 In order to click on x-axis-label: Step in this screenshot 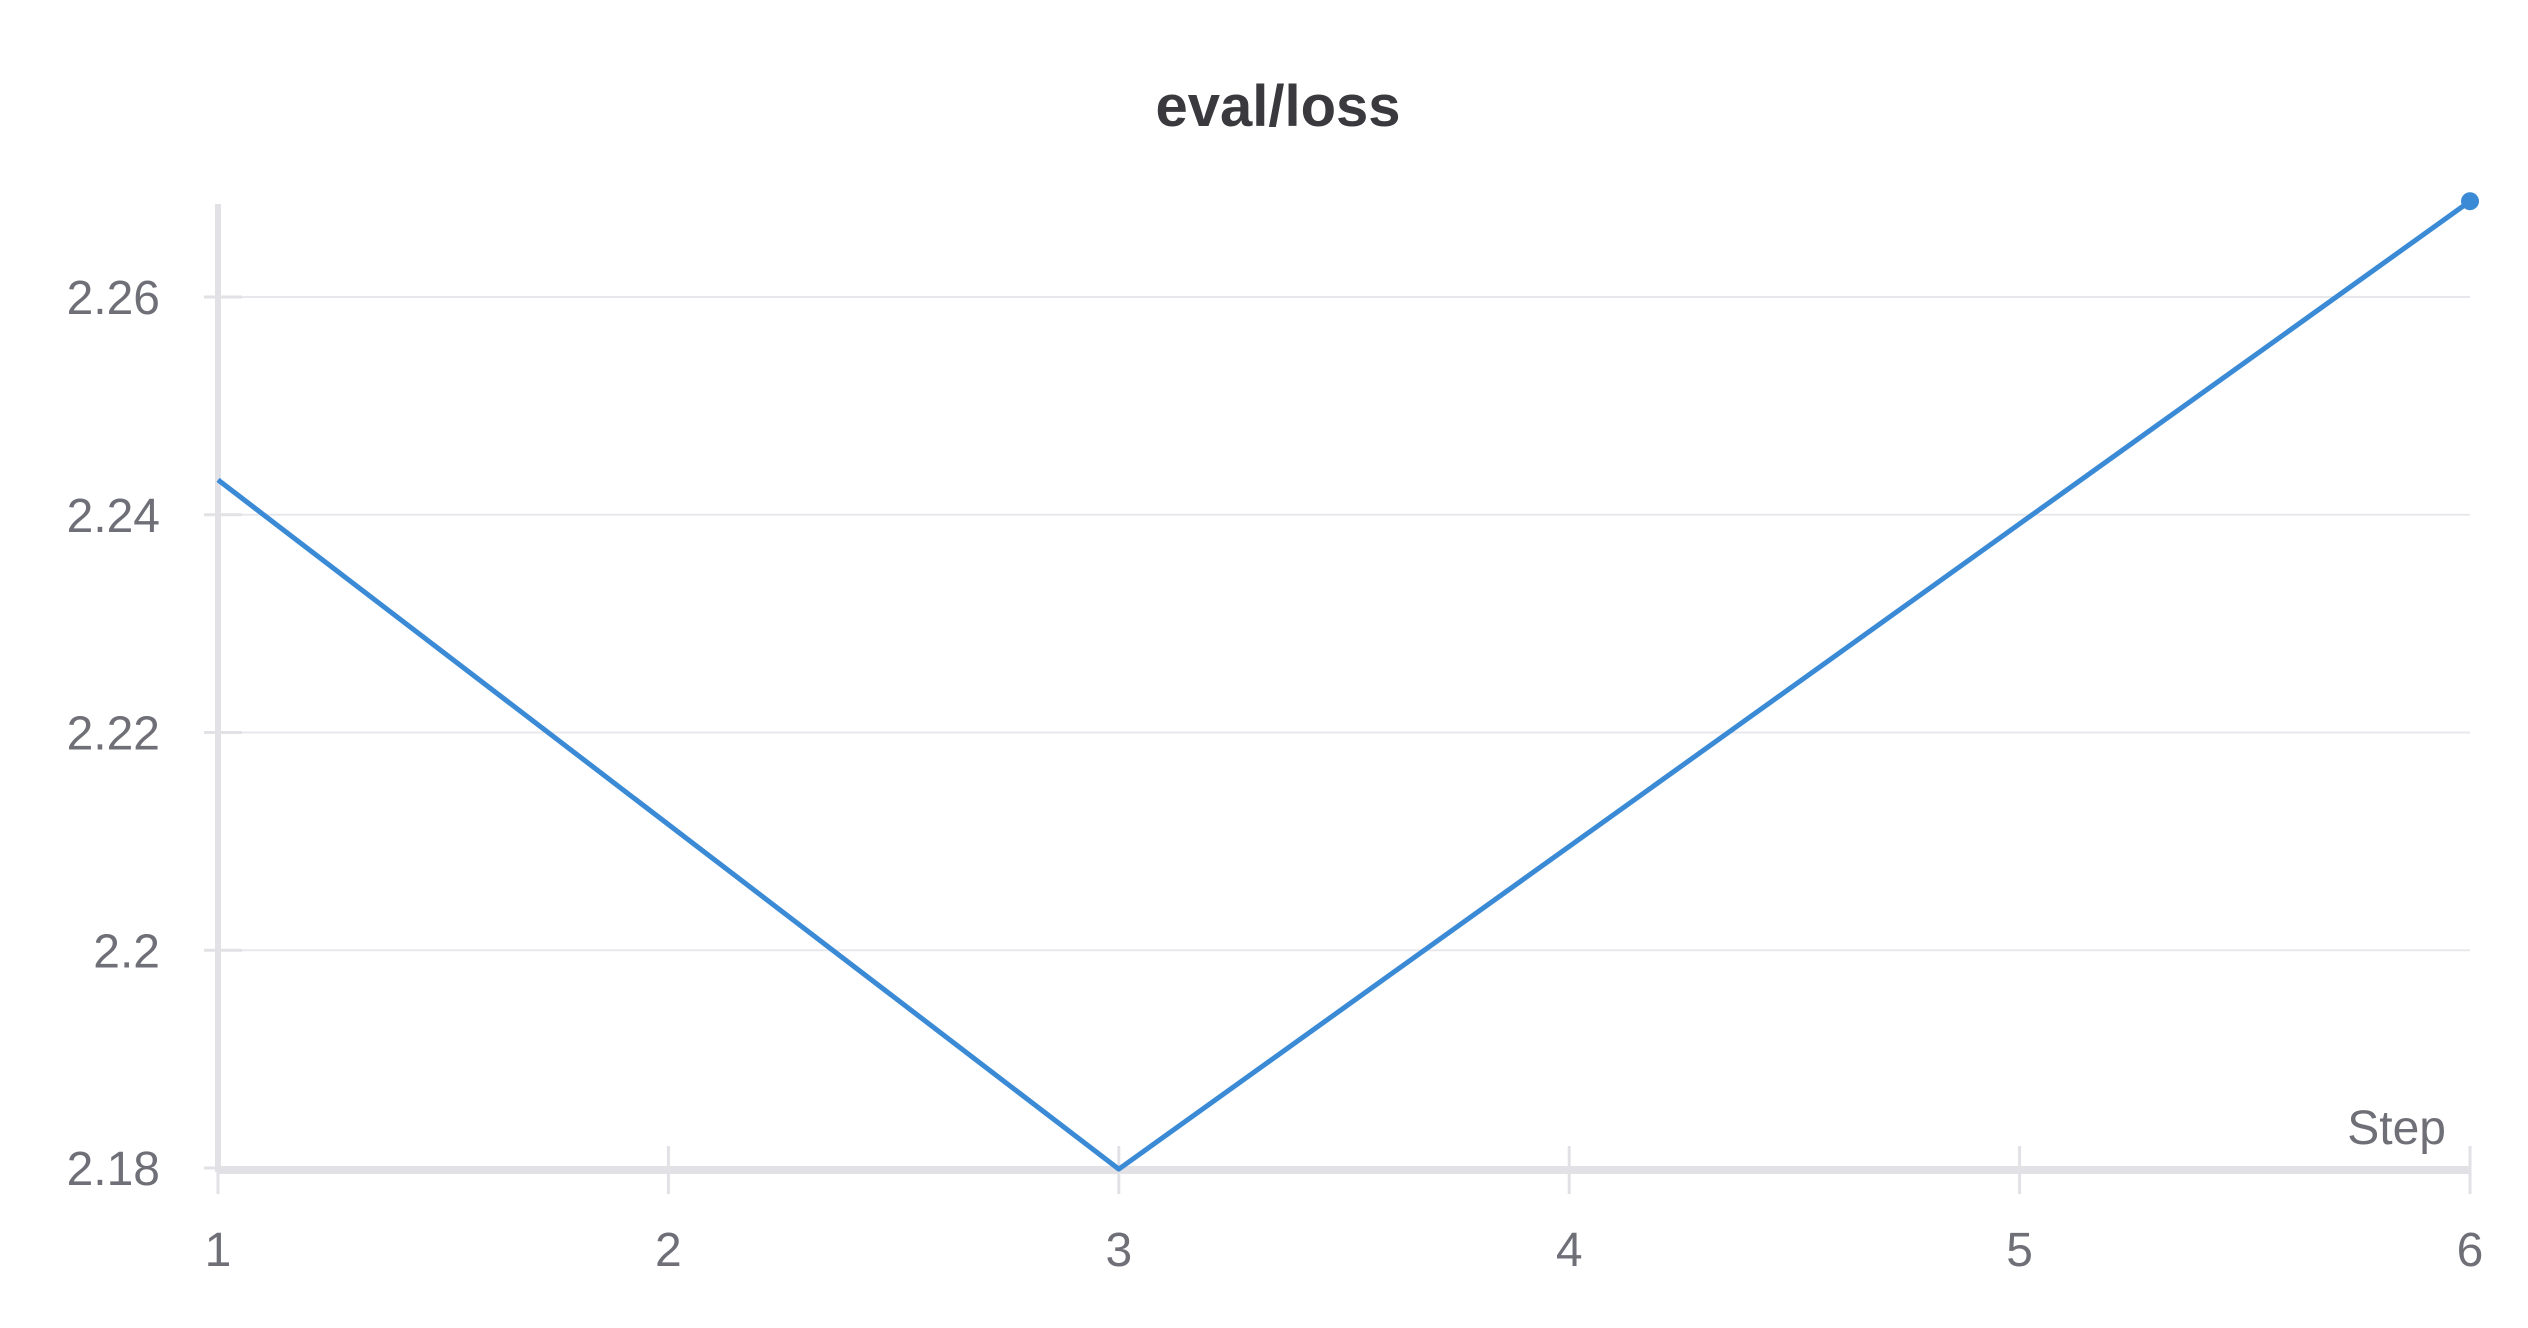, I will do `click(2396, 1128)`.